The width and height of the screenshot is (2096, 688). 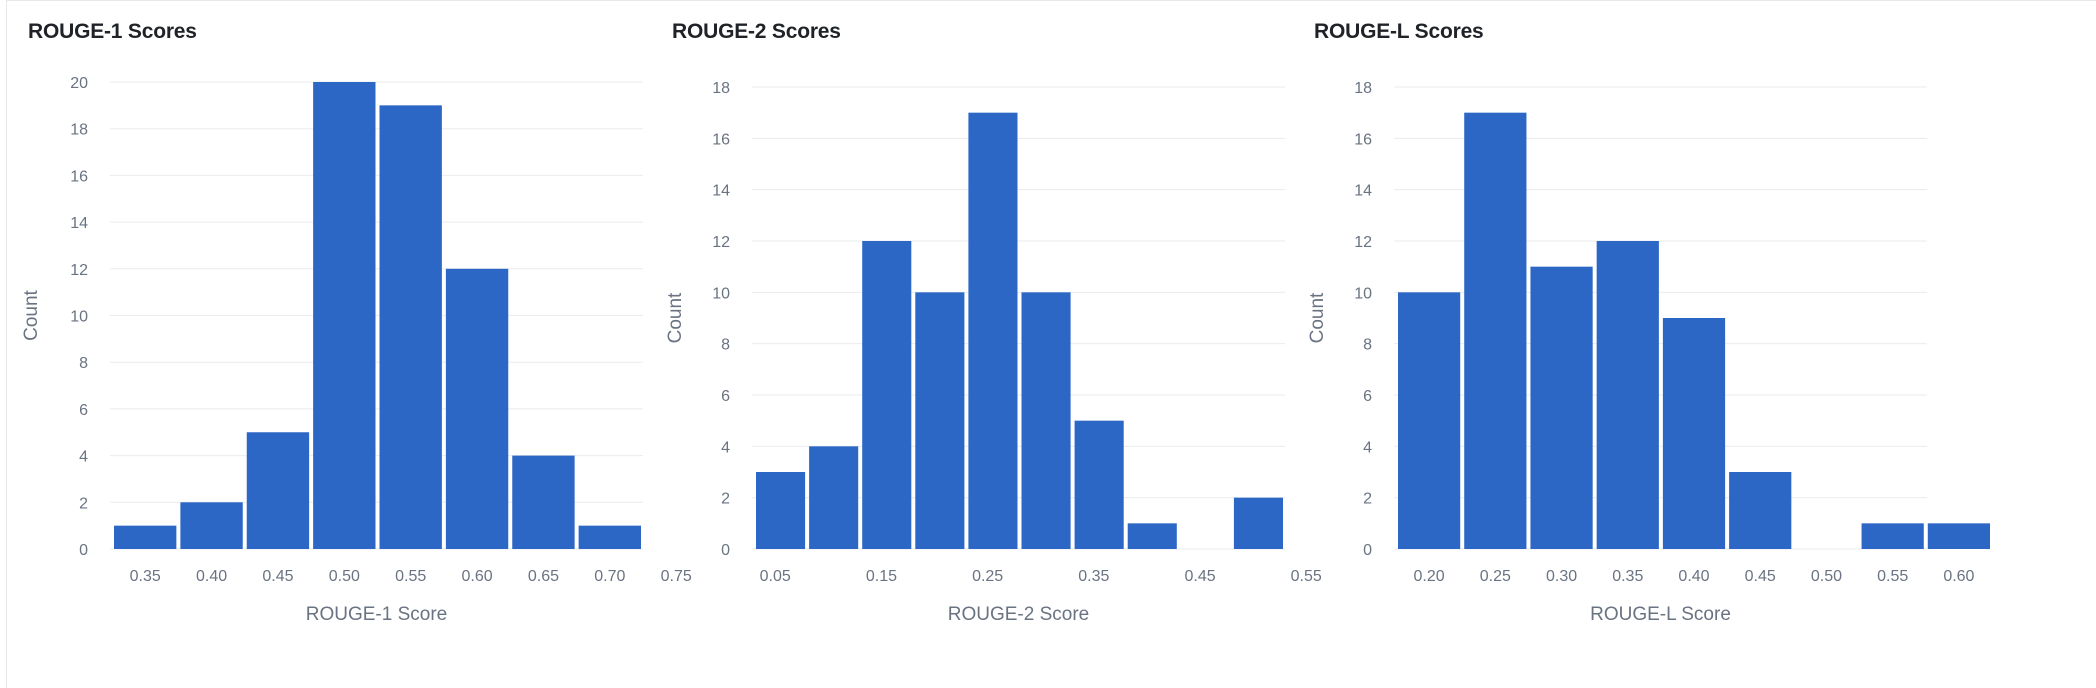 What do you see at coordinates (881, 576) in the screenshot?
I see `x-tick-label: 0.15` at bounding box center [881, 576].